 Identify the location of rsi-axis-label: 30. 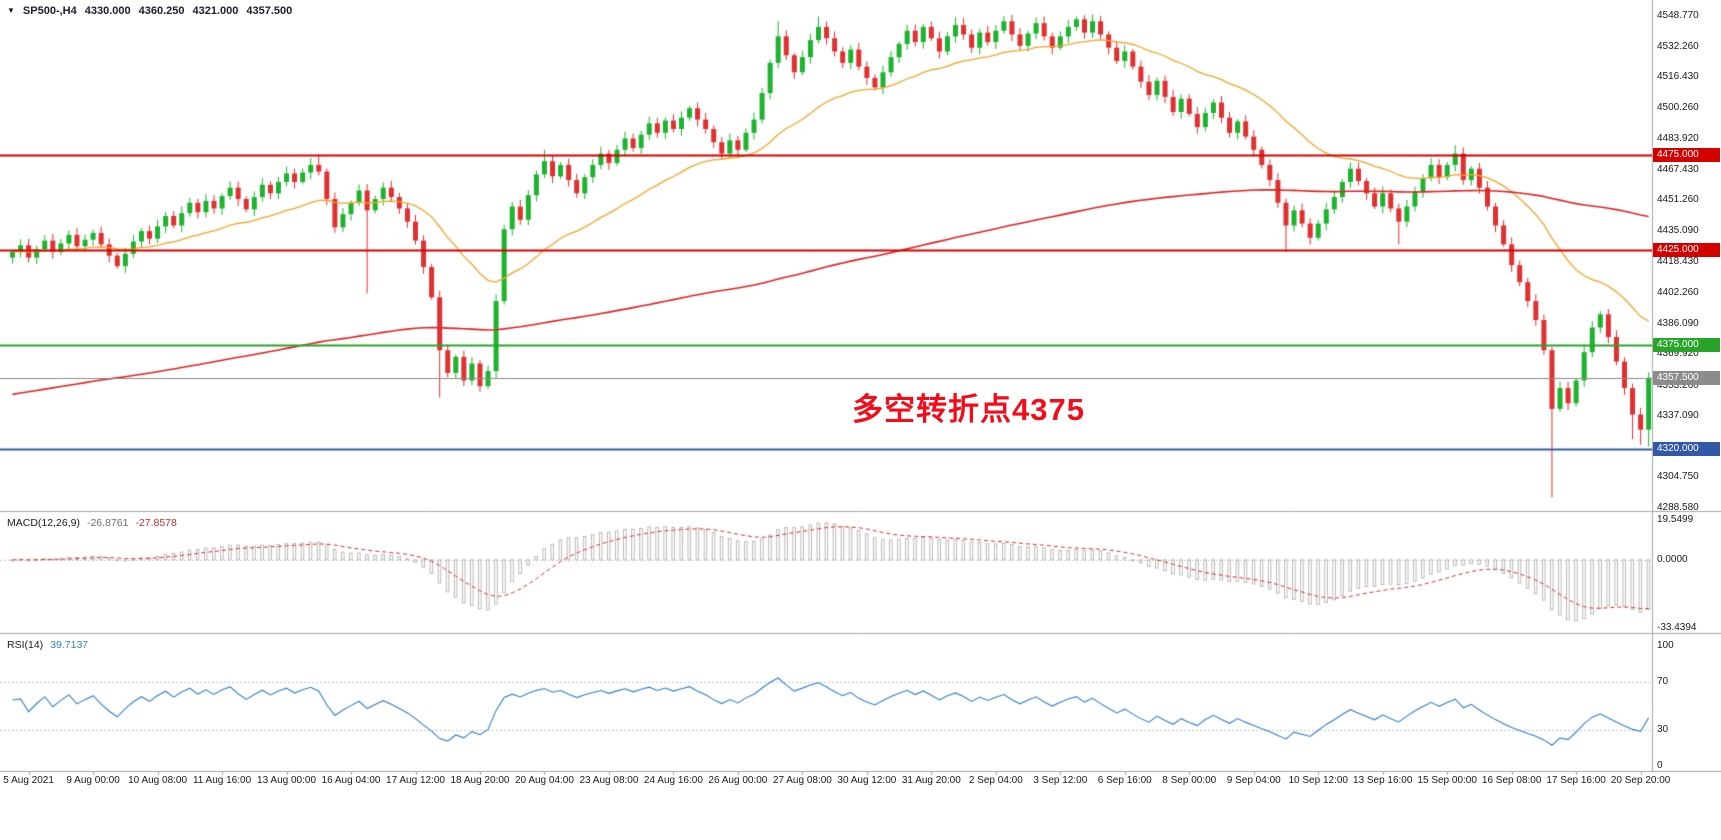
(1663, 729).